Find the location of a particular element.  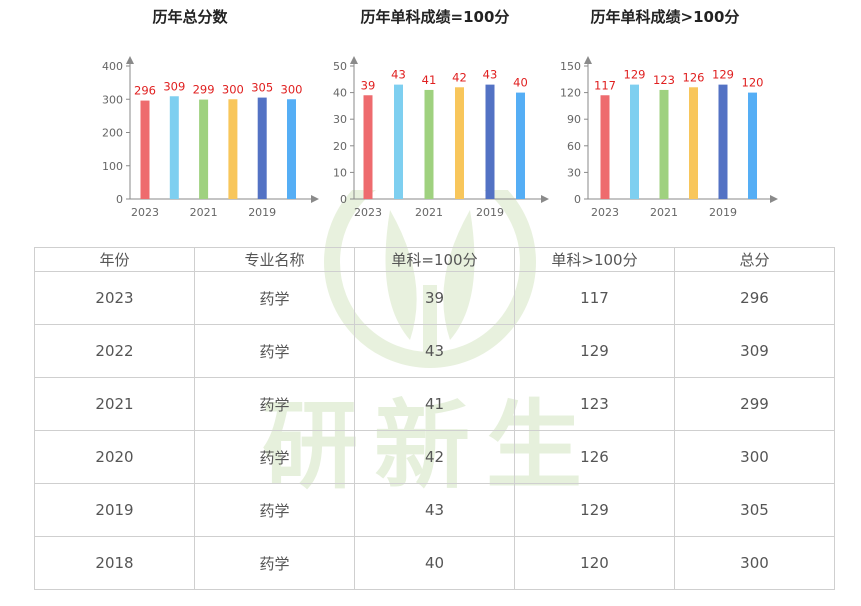

y-tick-label: 200 is located at coordinates (112, 133).